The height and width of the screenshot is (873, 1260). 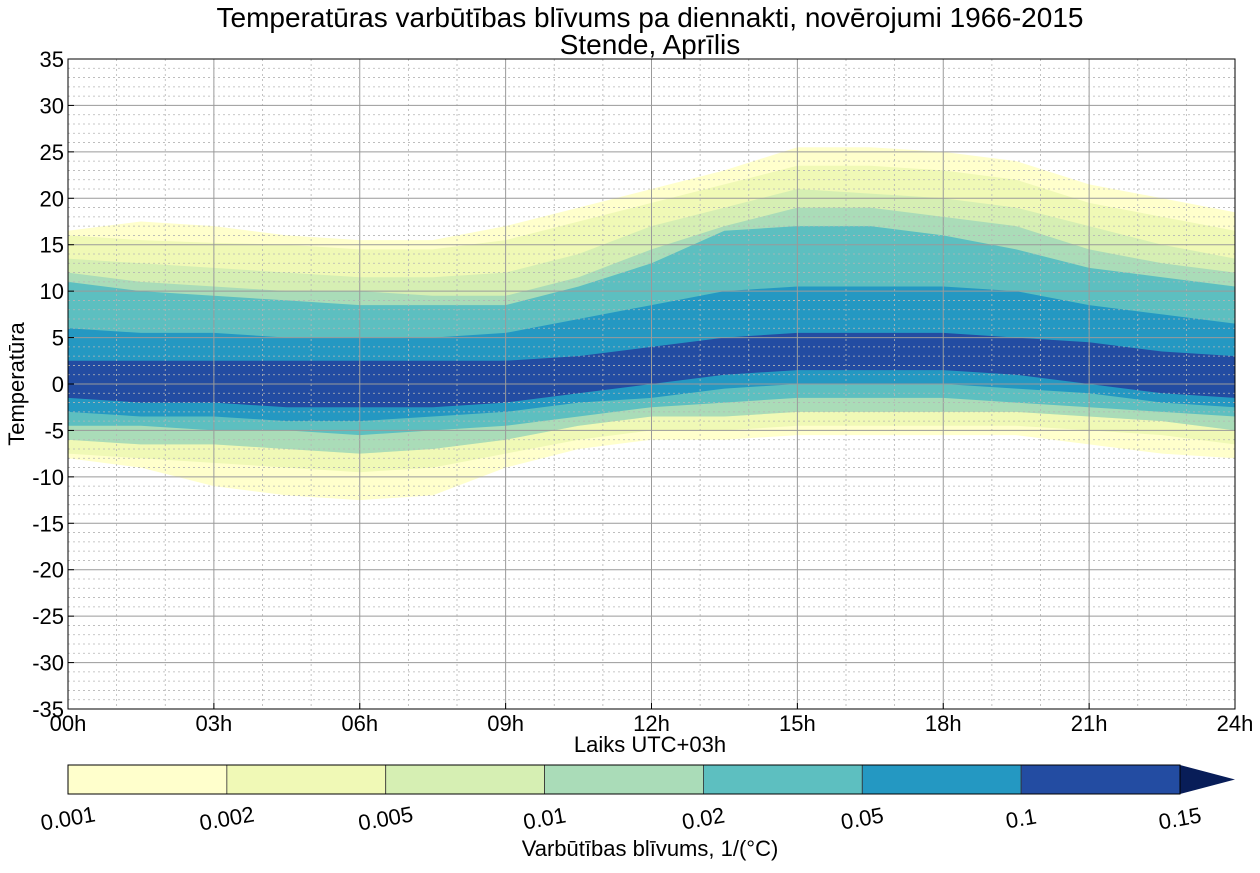 I want to click on colorbar-tick-label: 0.1, so click(x=1021, y=819).